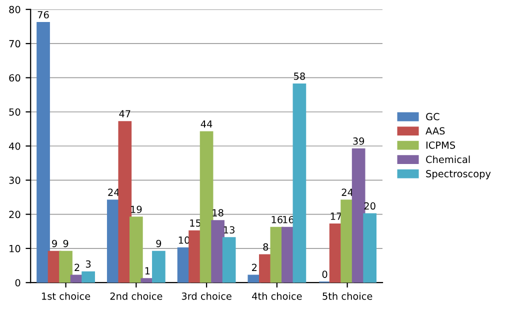  Describe the element at coordinates (14, 112) in the screenshot. I see `y-tick-label: 50` at that location.